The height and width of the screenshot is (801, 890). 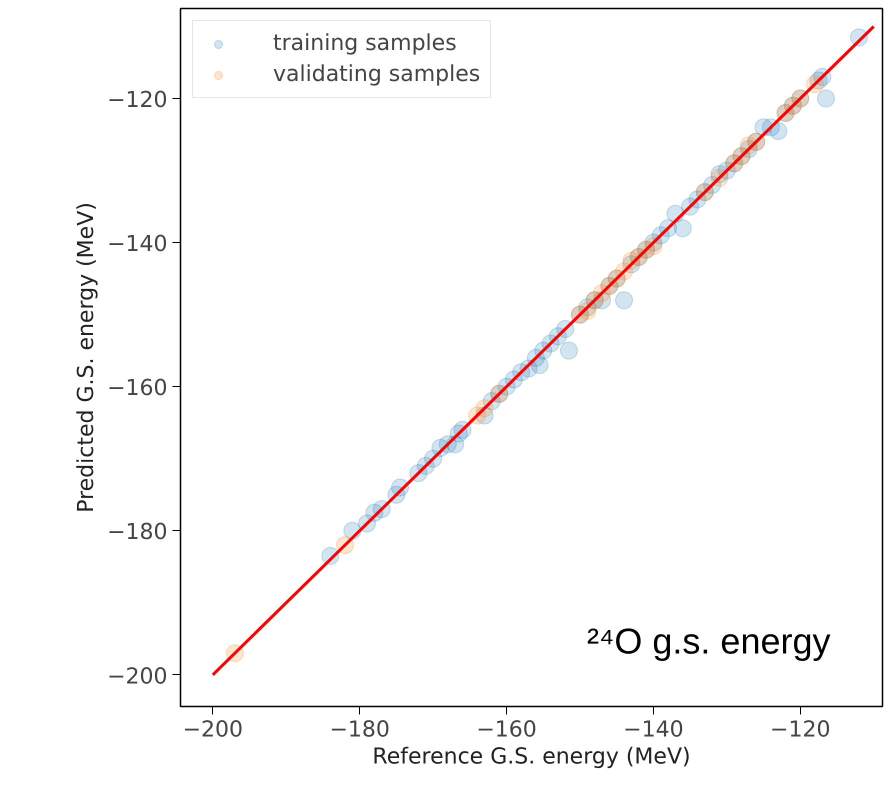 I want to click on y-tick-label: −160, so click(x=137, y=389).